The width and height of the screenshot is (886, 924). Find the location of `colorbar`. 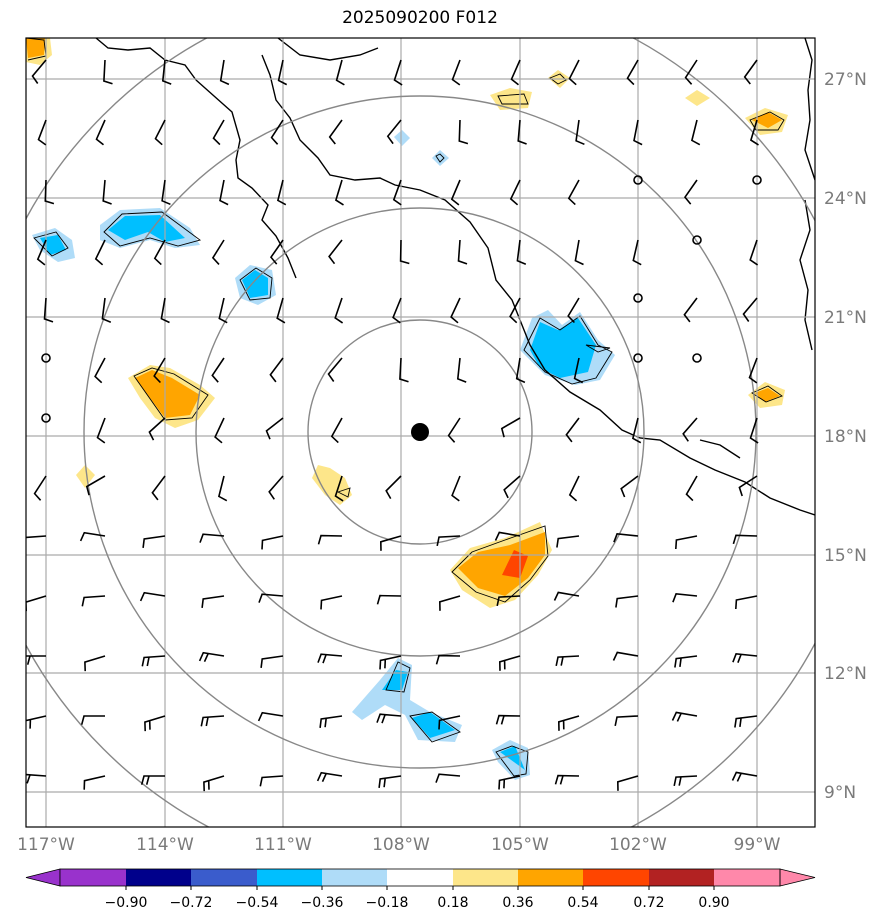

colorbar is located at coordinates (420, 879).